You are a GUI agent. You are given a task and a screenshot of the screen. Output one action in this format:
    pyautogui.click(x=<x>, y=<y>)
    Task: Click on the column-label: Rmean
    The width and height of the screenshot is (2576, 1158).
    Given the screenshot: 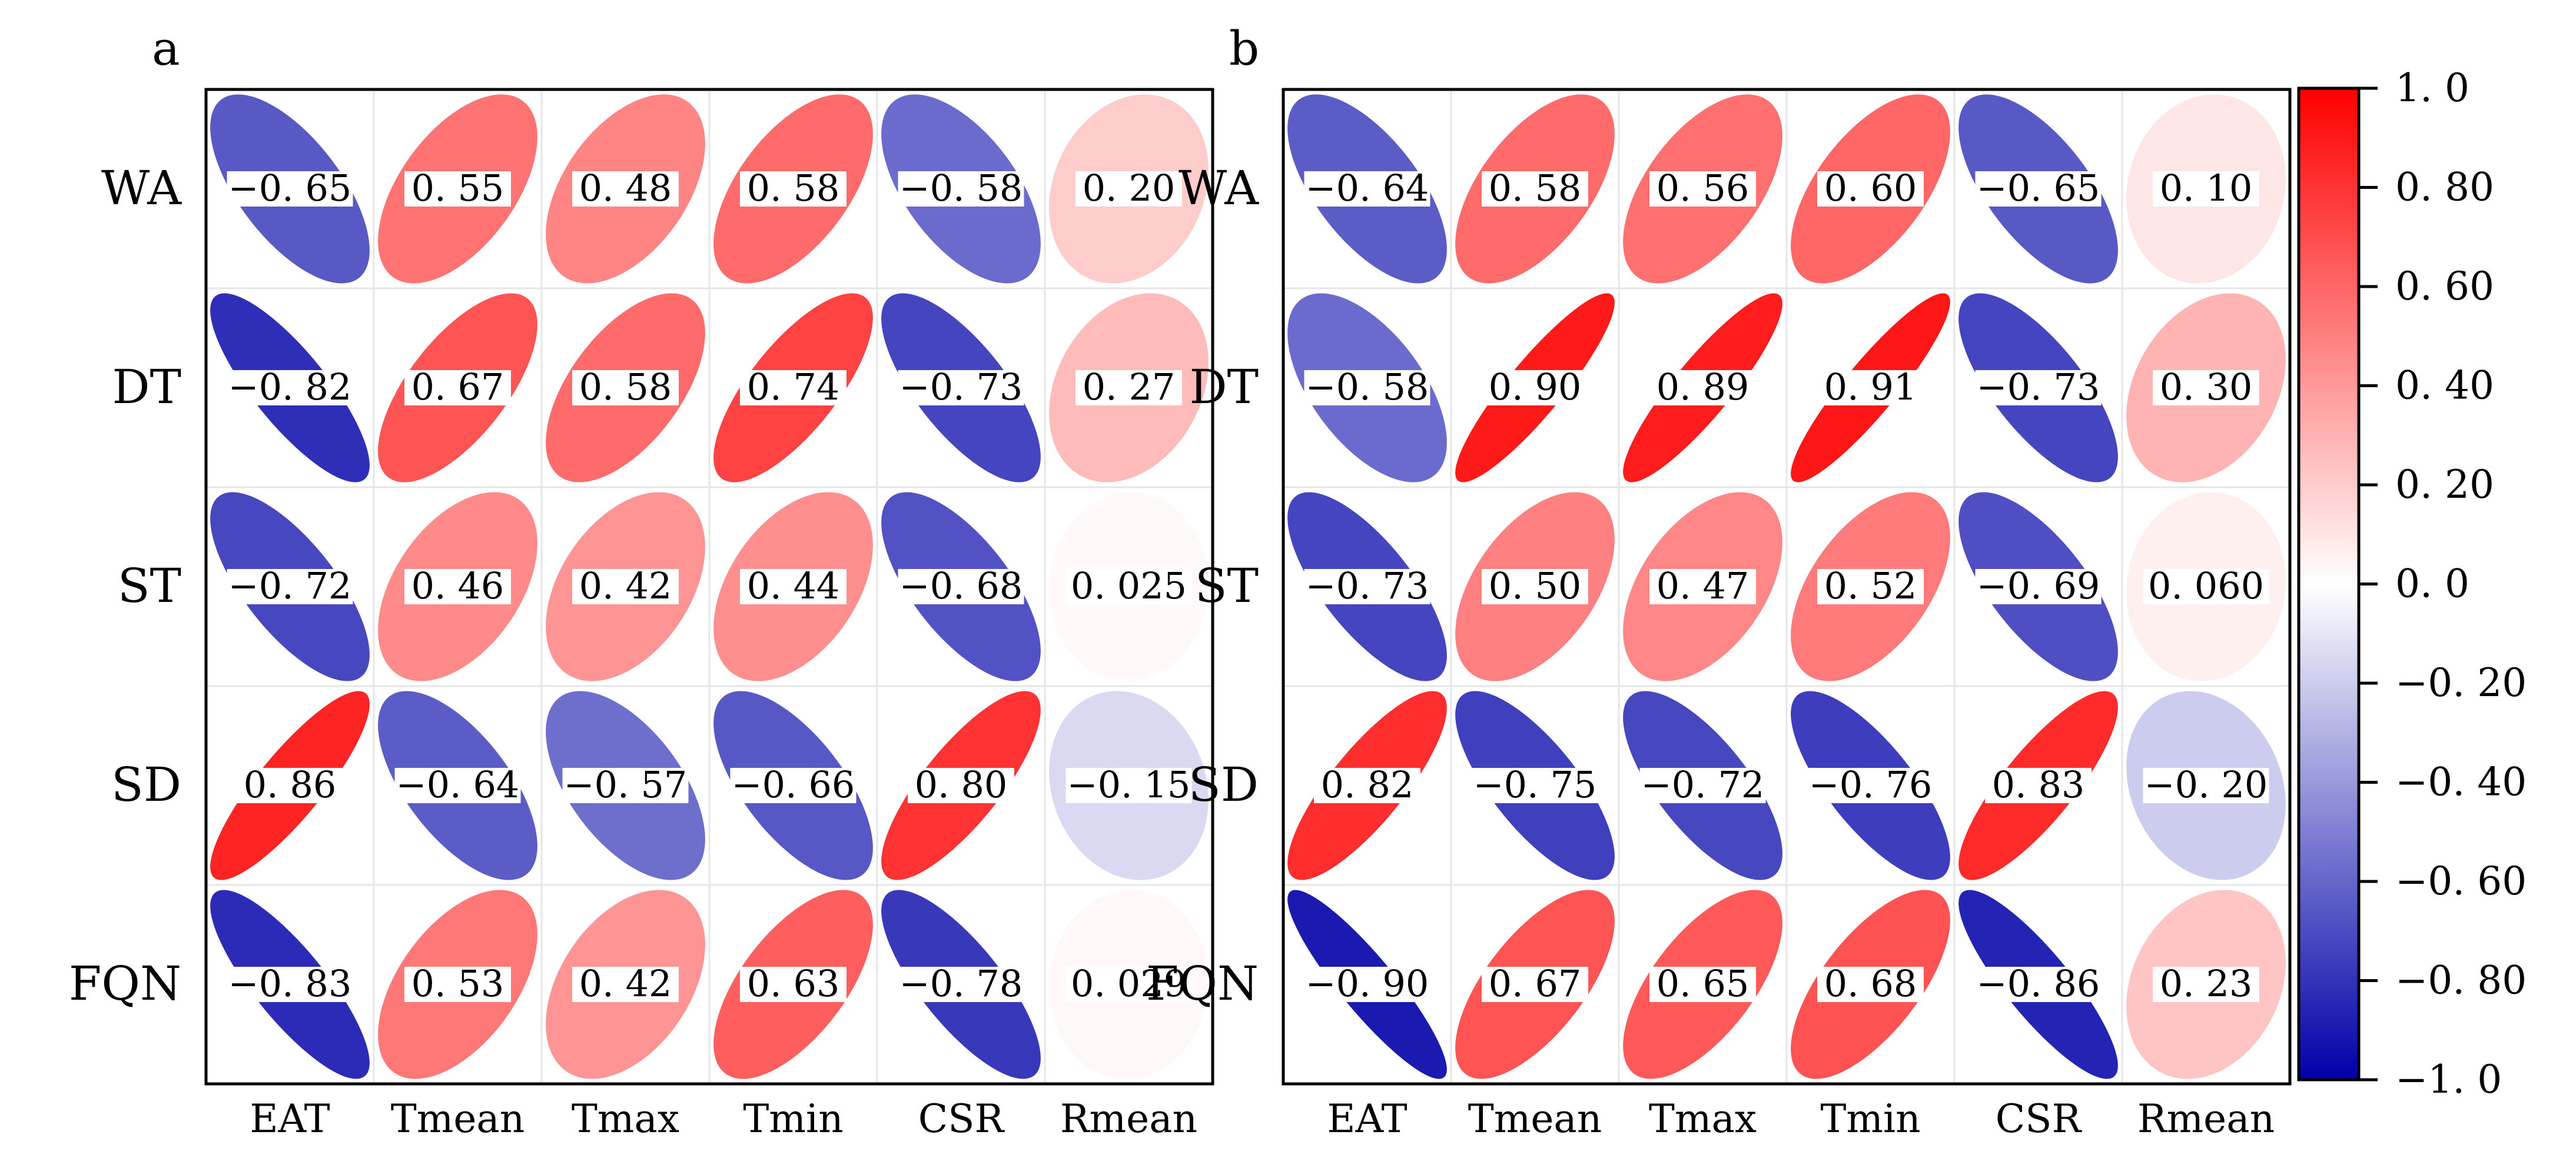 What is the action you would take?
    pyautogui.click(x=1128, y=1119)
    